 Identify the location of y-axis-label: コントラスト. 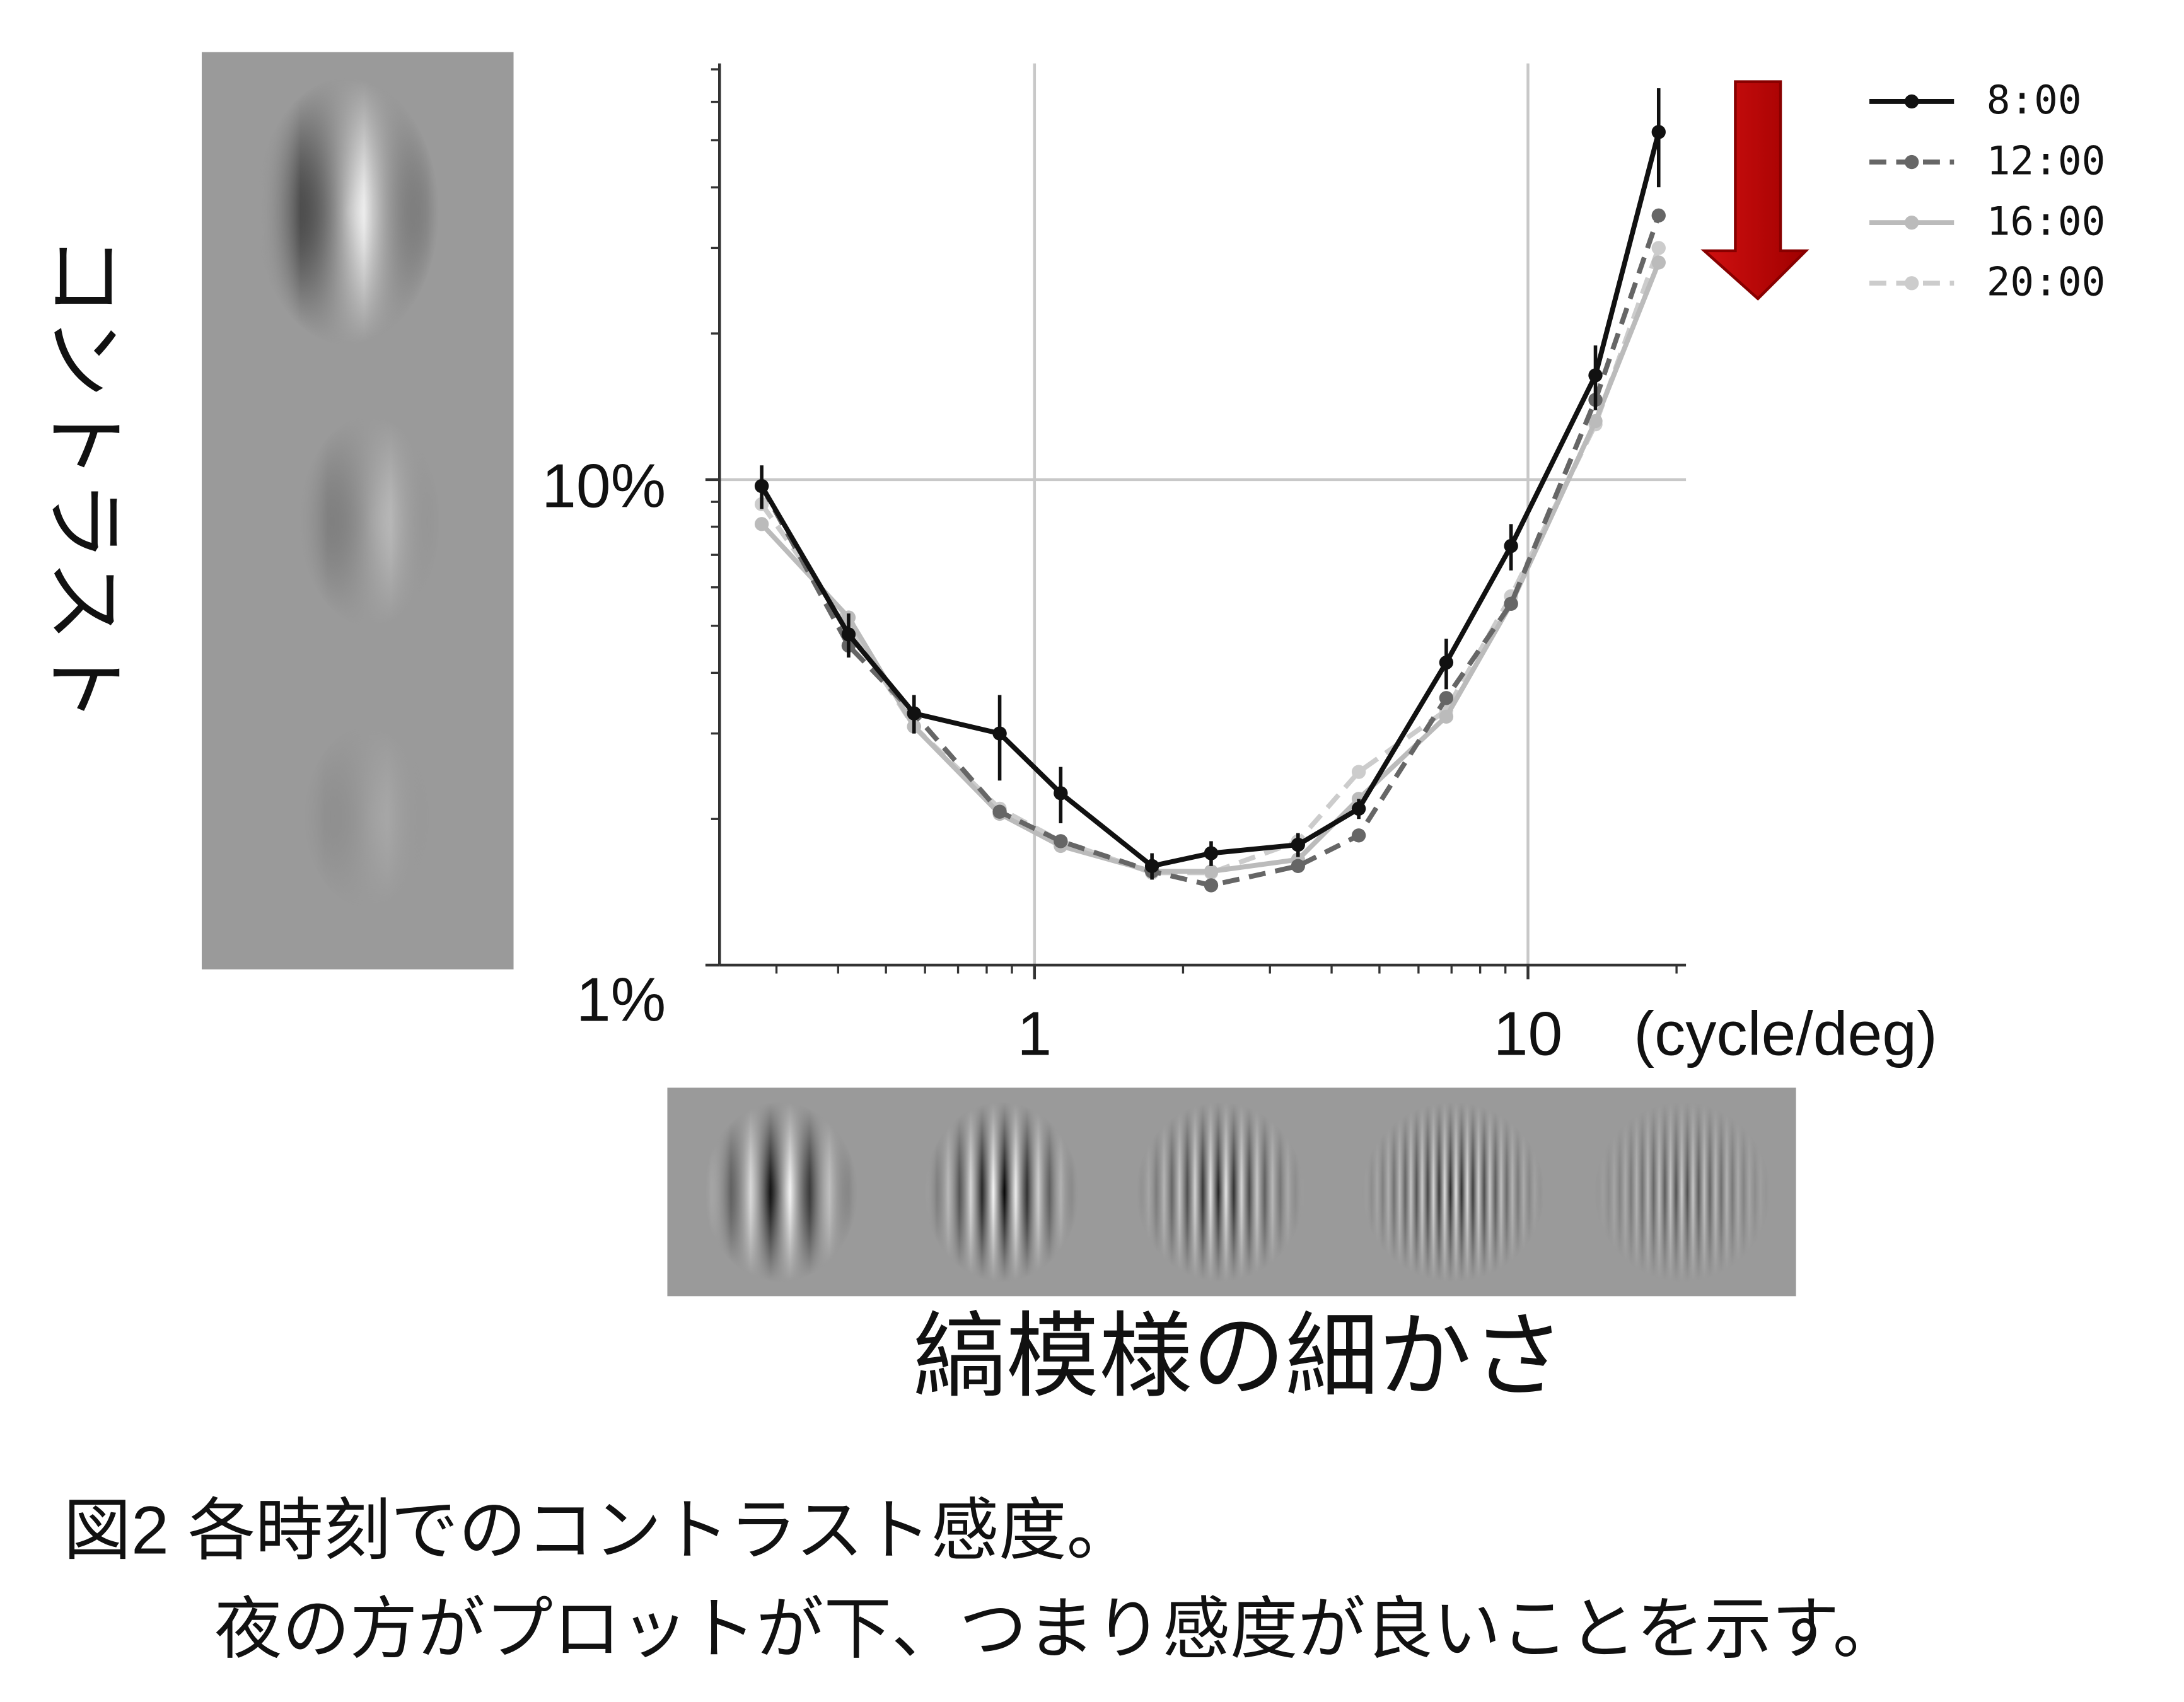
(83, 478).